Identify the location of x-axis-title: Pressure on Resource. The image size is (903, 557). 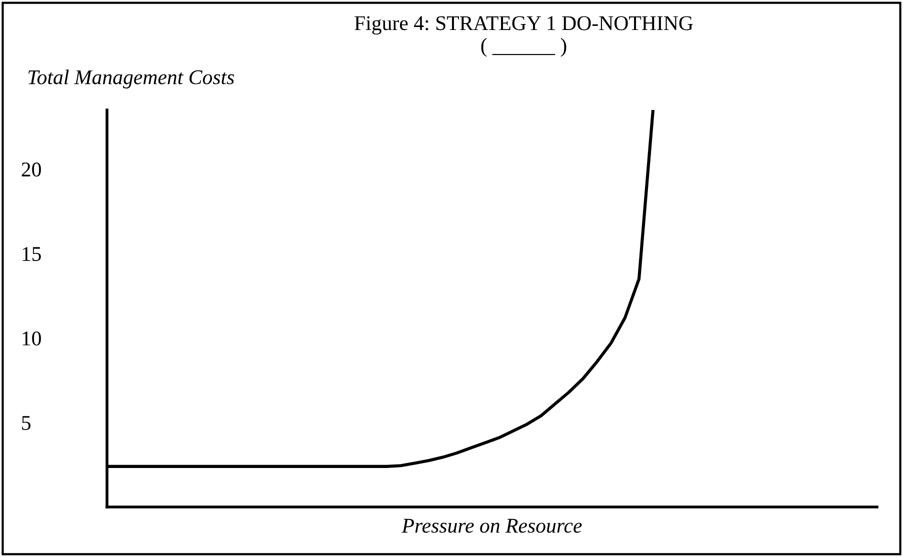
(492, 525).